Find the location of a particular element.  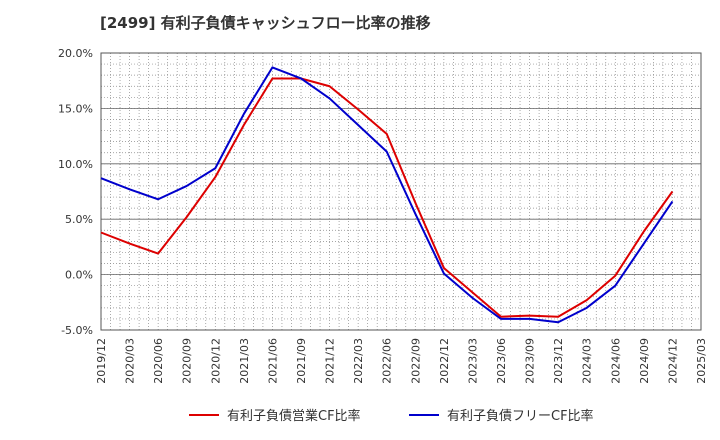

y-tick-label: 20.0% is located at coordinates (75, 53).